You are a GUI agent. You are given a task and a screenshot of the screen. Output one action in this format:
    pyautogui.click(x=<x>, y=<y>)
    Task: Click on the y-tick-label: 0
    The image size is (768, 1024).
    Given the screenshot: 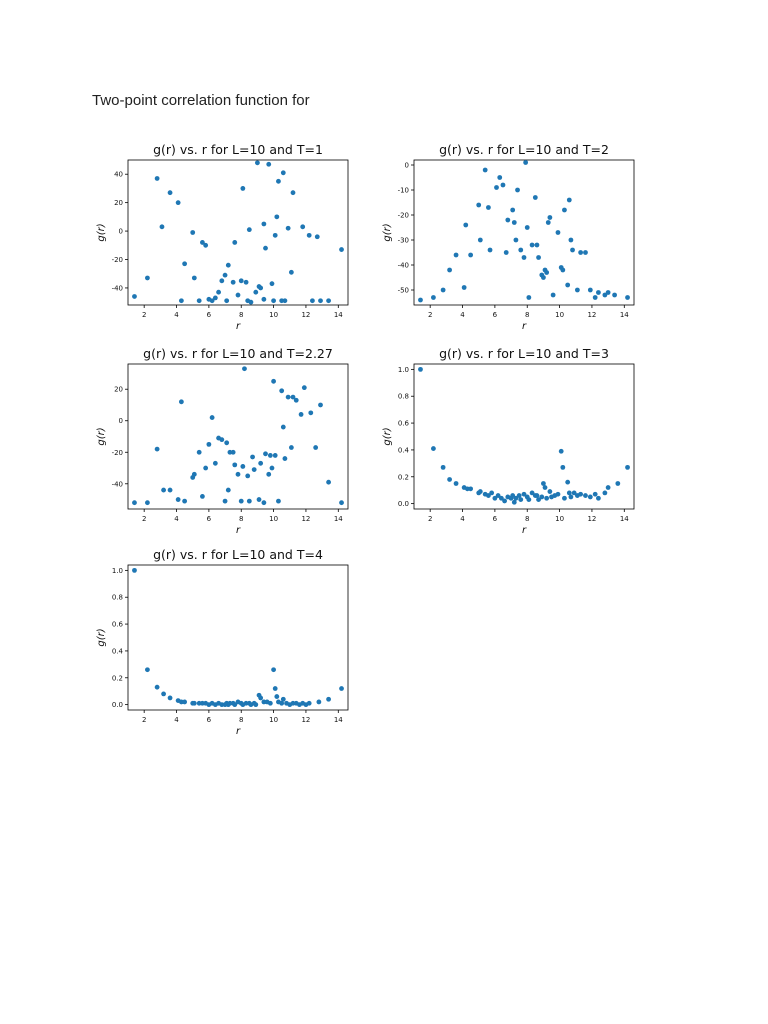 What is the action you would take?
    pyautogui.click(x=407, y=166)
    